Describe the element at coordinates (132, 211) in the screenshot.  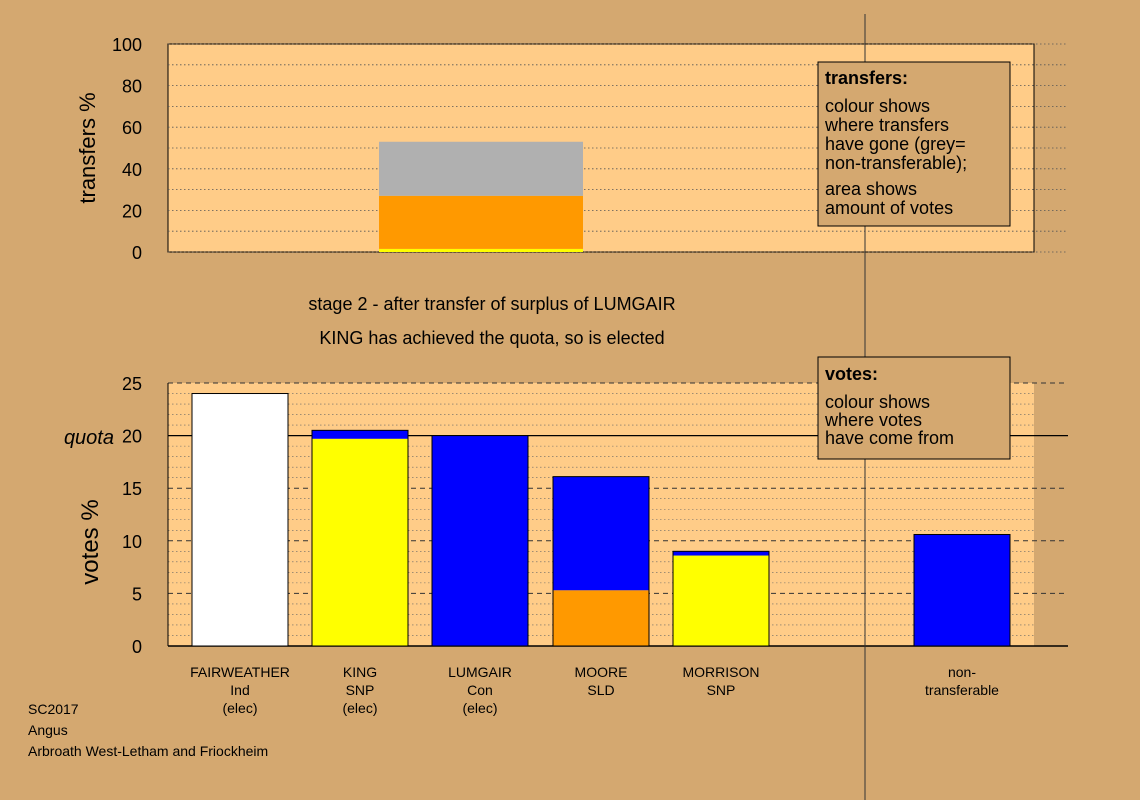
I see `transfers-y-tick-label: 20` at that location.